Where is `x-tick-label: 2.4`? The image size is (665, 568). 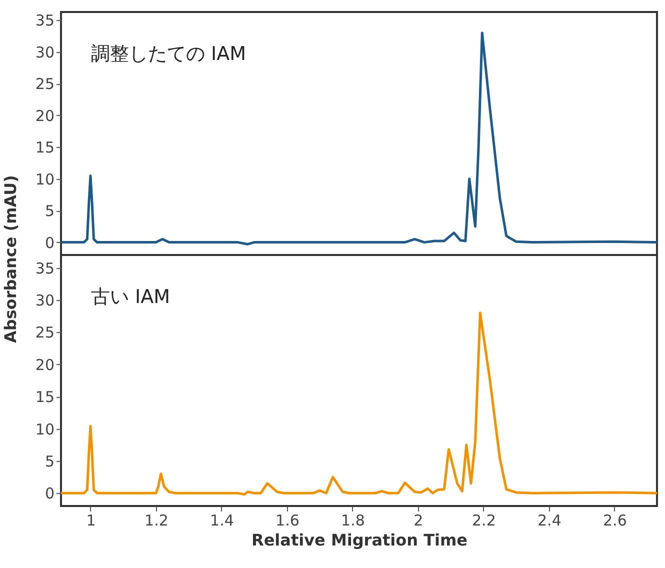 x-tick-label: 2.4 is located at coordinates (550, 521).